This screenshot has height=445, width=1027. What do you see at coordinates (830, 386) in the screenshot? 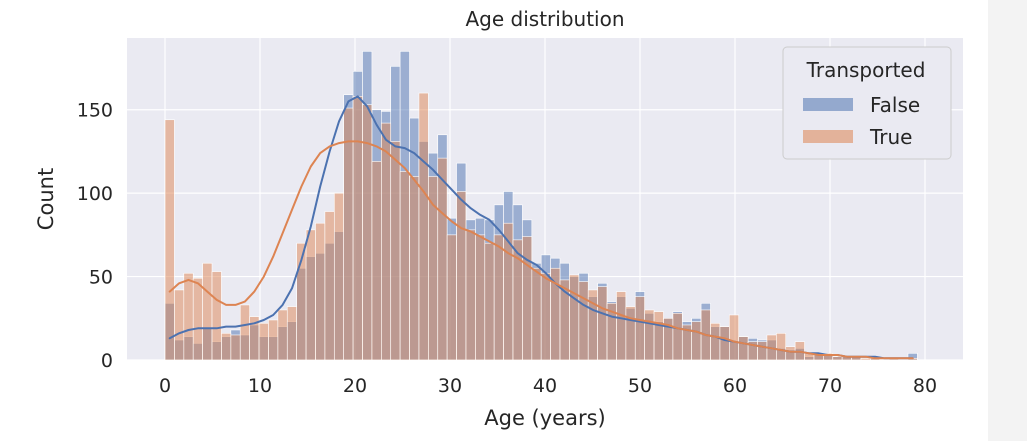
I see `x-tick-label: 70` at bounding box center [830, 386].